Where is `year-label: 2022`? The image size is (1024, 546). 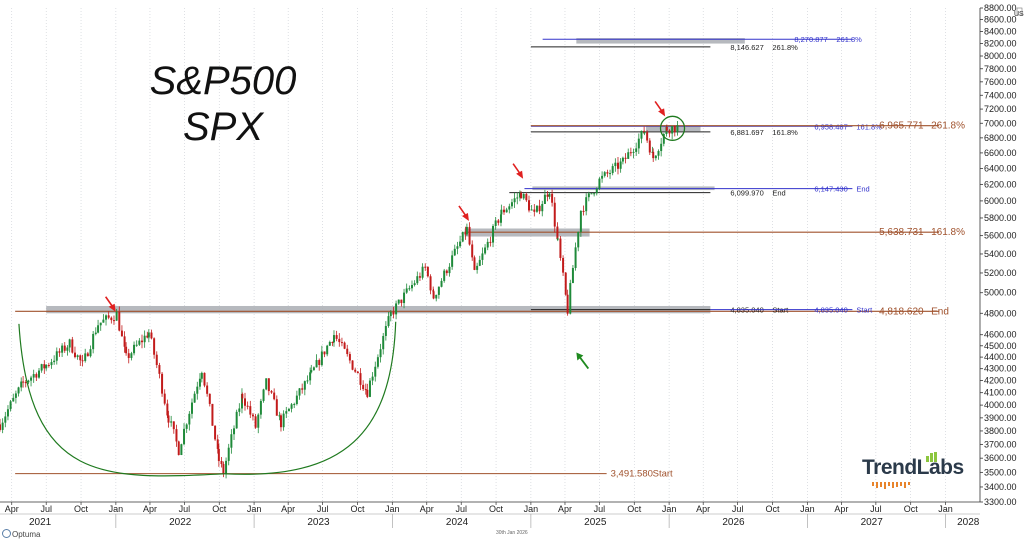
year-label: 2022 is located at coordinates (180, 522).